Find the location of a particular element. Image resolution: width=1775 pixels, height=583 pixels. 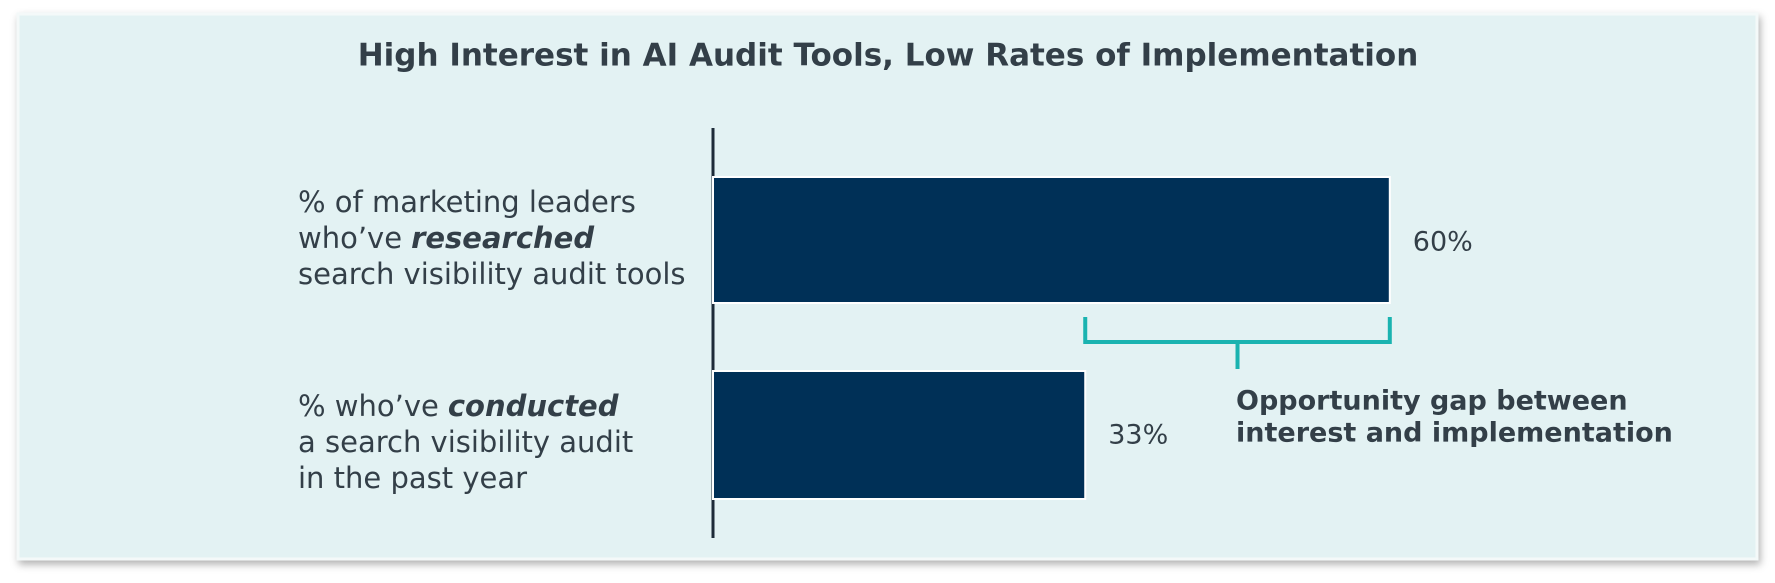

category-label: % who’ve conducted is located at coordinates (458, 406).